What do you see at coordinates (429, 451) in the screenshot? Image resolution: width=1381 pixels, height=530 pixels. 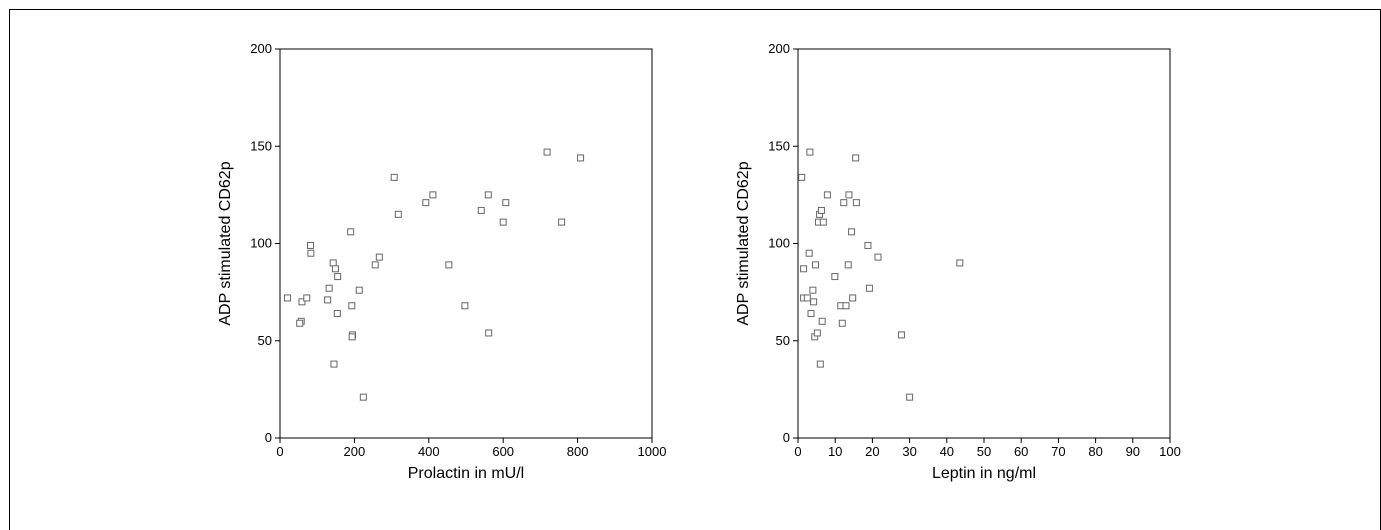 I see `prolactin-x-tick-label: 400` at bounding box center [429, 451].